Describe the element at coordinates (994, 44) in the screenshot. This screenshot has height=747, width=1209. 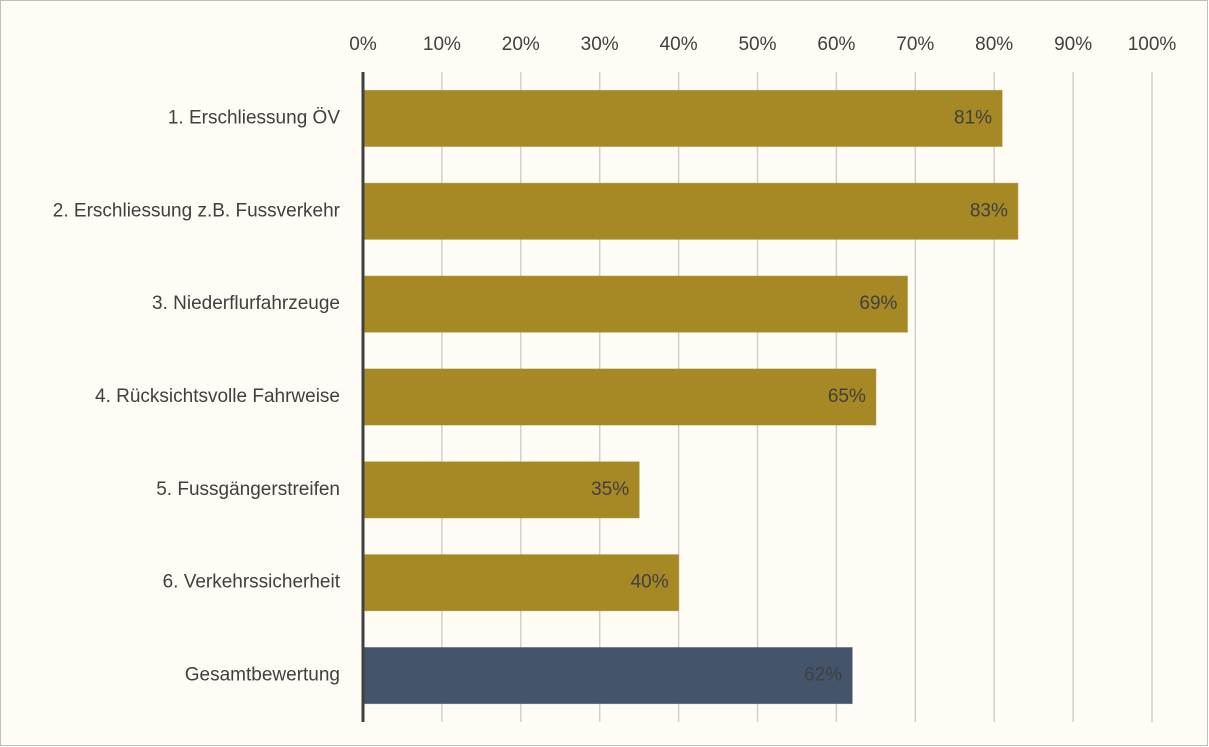
I see `x-tick-label: 80%` at that location.